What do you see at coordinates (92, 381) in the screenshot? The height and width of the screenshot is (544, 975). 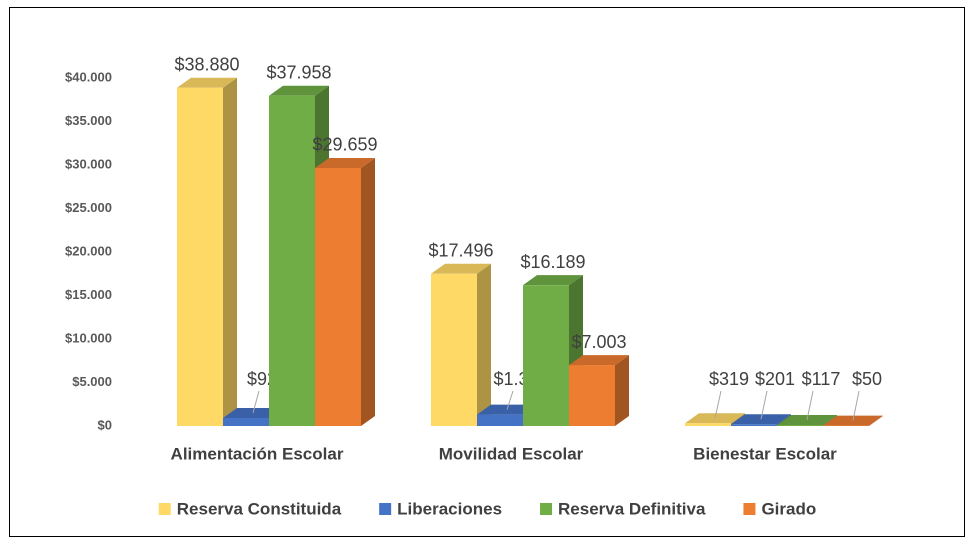 I see `y-tick-label: $5.000` at bounding box center [92, 381].